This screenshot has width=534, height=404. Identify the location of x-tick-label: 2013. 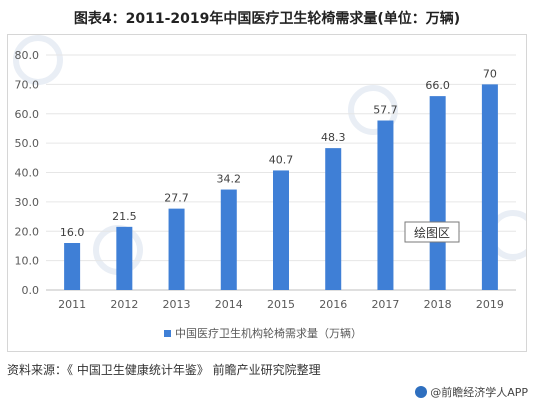
(177, 304).